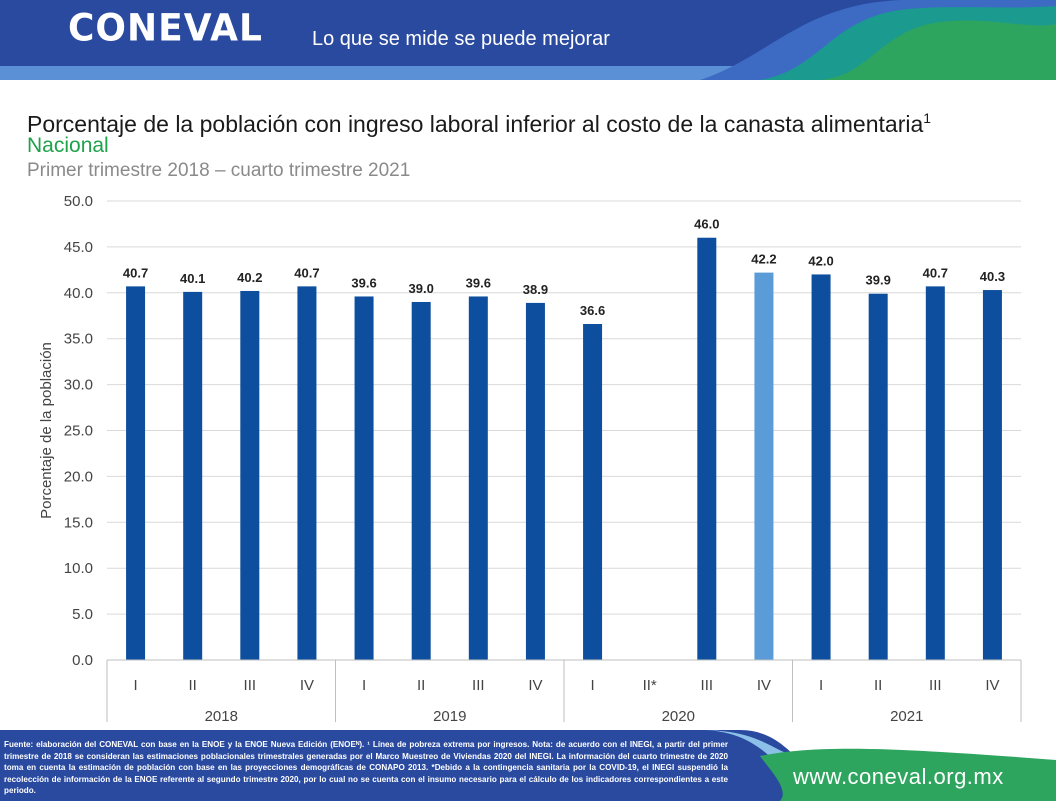 This screenshot has height=801, width=1056. I want to click on data-label: 36.6, so click(592, 310).